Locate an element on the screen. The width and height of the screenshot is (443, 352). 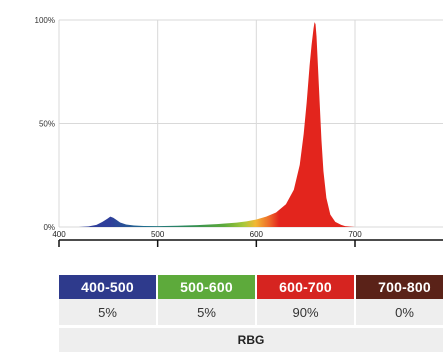
band-label-700-800: 700-800 is located at coordinates (399, 287).